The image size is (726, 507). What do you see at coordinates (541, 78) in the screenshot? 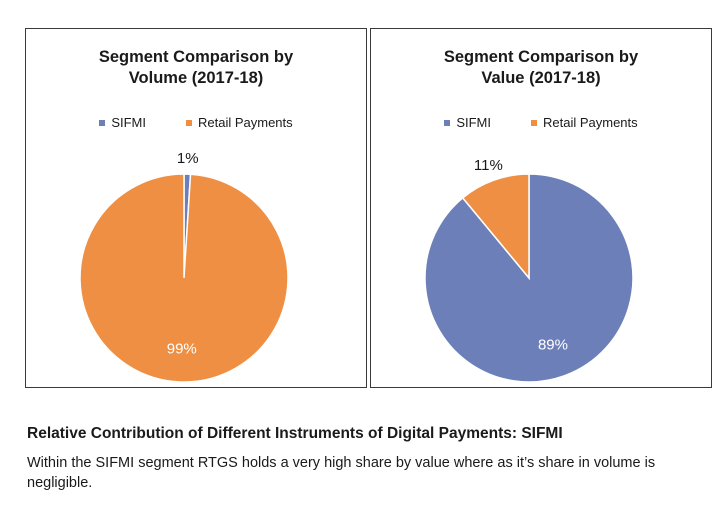
I see `chart-title-line-2: Value (2017-18)` at bounding box center [541, 78].